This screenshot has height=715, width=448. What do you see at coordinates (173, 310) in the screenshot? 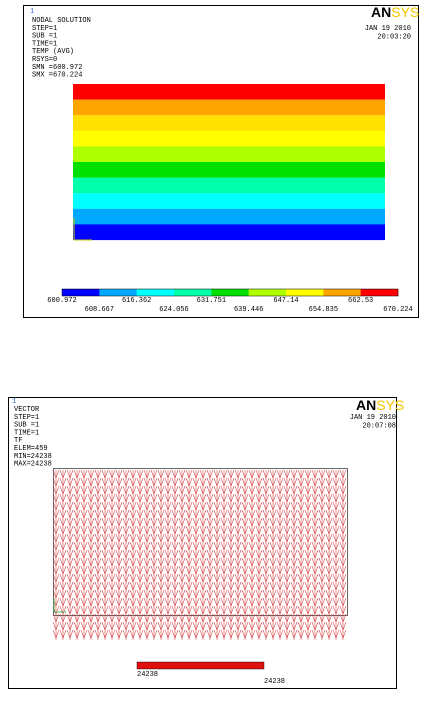
I see `legend-label: 624.056` at bounding box center [173, 310].